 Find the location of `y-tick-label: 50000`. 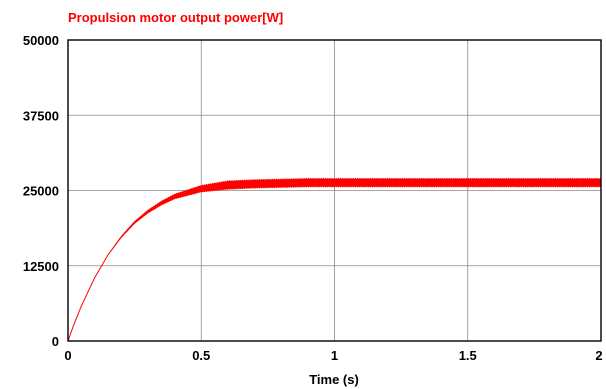

y-tick-label: 50000 is located at coordinates (41, 40).